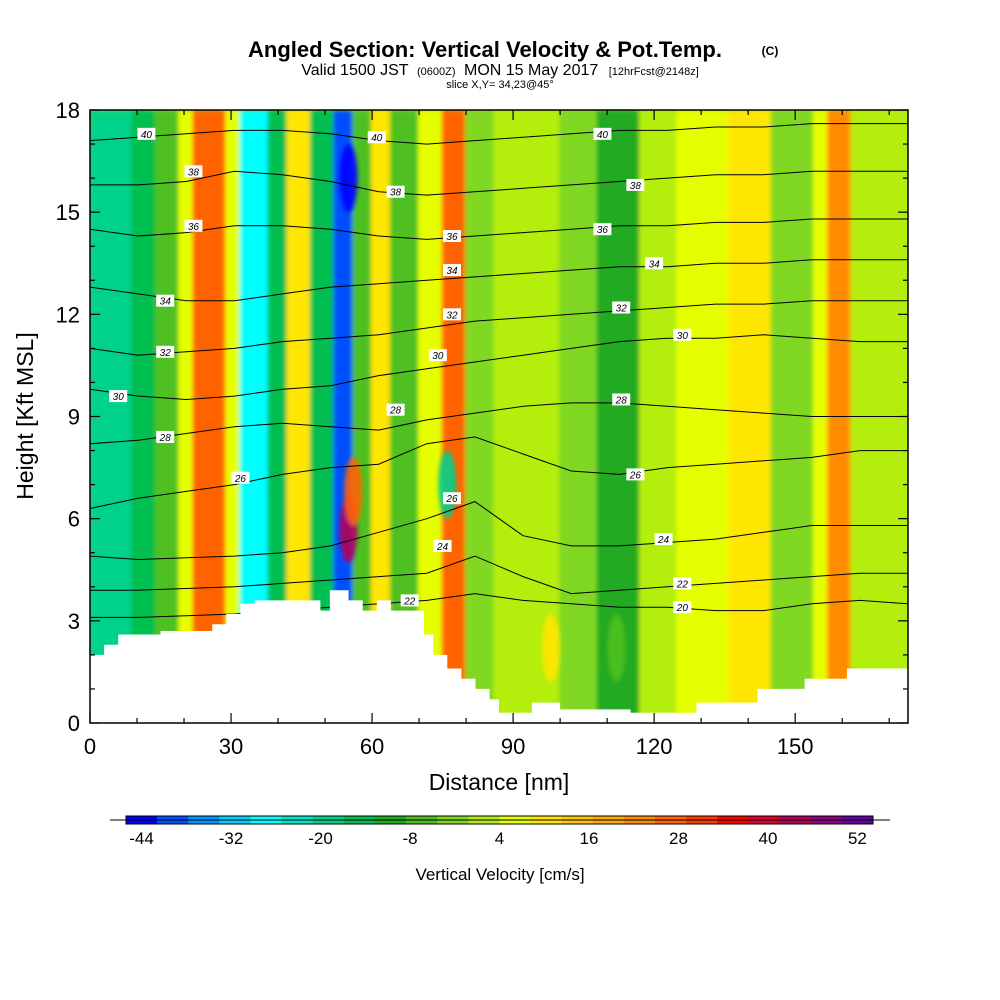 The width and height of the screenshot is (1000, 1000). Describe the element at coordinates (68, 212) in the screenshot. I see `y-tick-label: 15` at that location.